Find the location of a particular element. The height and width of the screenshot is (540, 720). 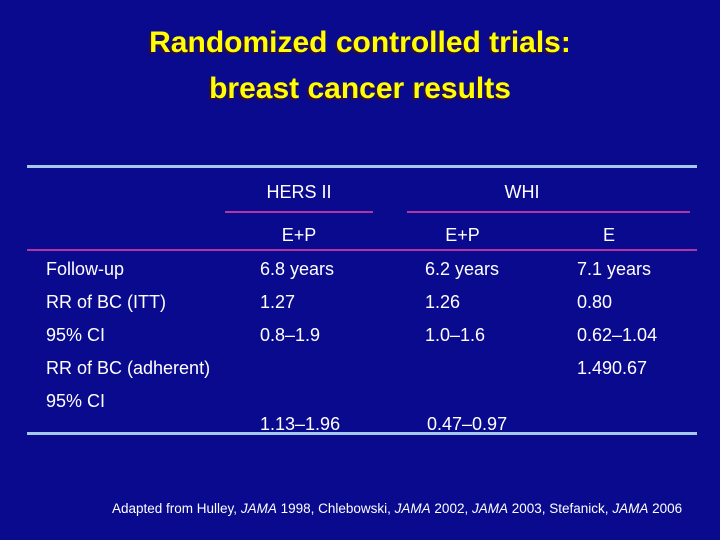

row-label-ci-adherent: 95% CI is located at coordinates (76, 401).